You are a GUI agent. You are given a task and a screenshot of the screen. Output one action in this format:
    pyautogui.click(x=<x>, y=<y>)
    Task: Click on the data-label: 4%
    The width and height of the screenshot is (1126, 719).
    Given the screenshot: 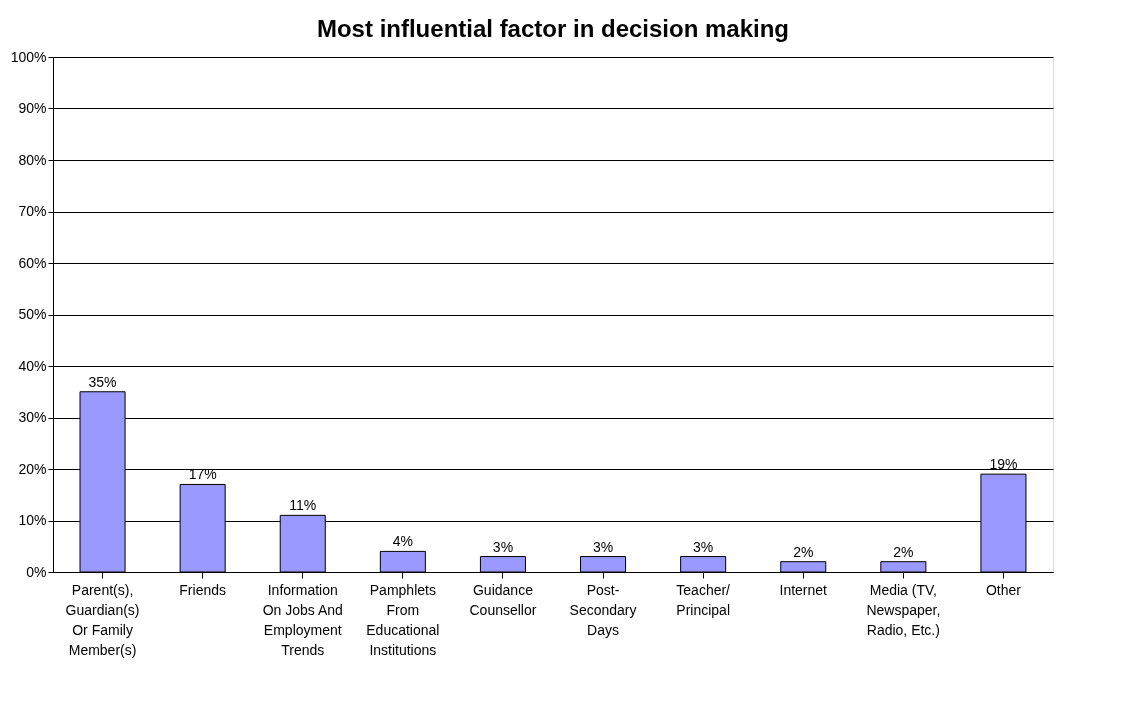 What is the action you would take?
    pyautogui.click(x=402, y=541)
    